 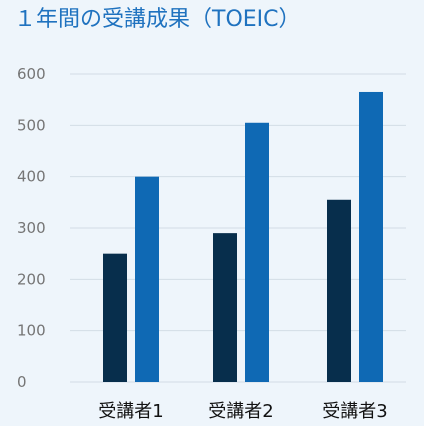 I want to click on chart-title: １年間の受講成果（TOEIC）, so click(x=157, y=19).